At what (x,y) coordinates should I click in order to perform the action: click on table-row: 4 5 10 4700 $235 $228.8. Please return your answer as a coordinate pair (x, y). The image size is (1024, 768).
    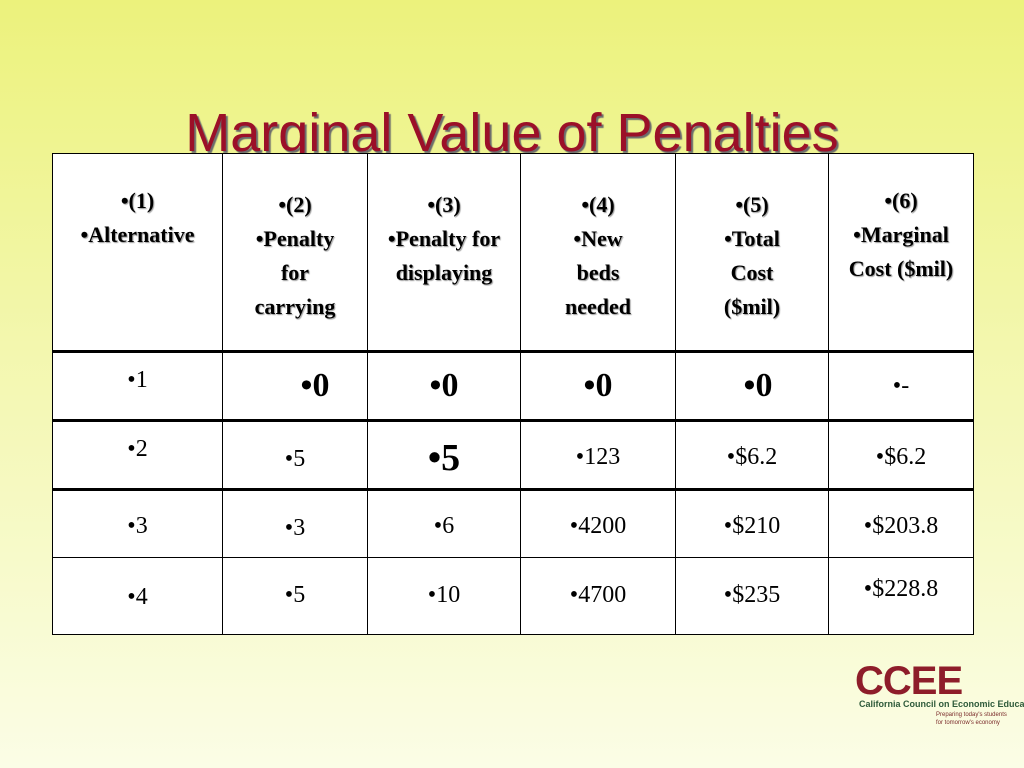
    Looking at the image, I should click on (513, 596).